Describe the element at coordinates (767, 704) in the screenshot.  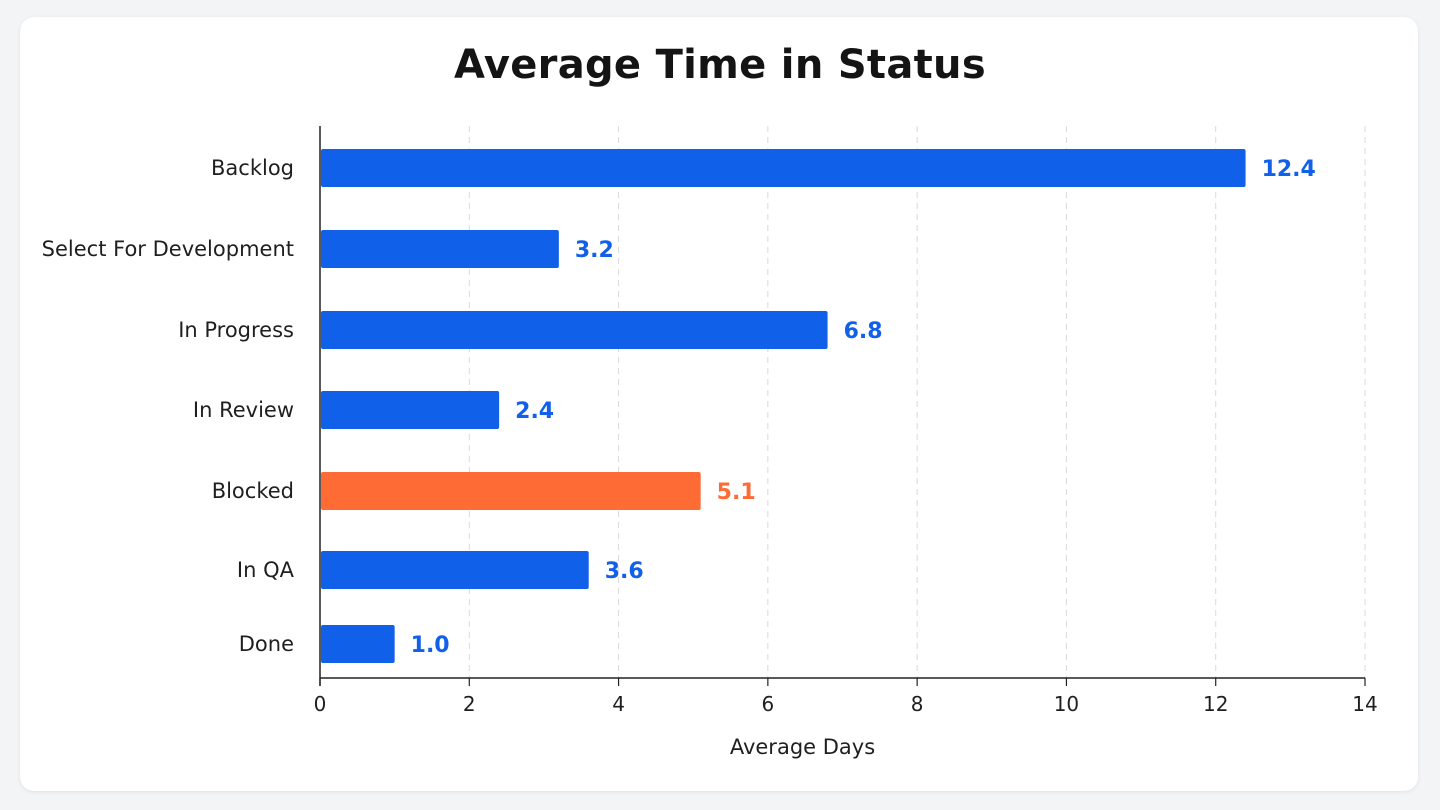
I see `x-tick-label: 6` at that location.